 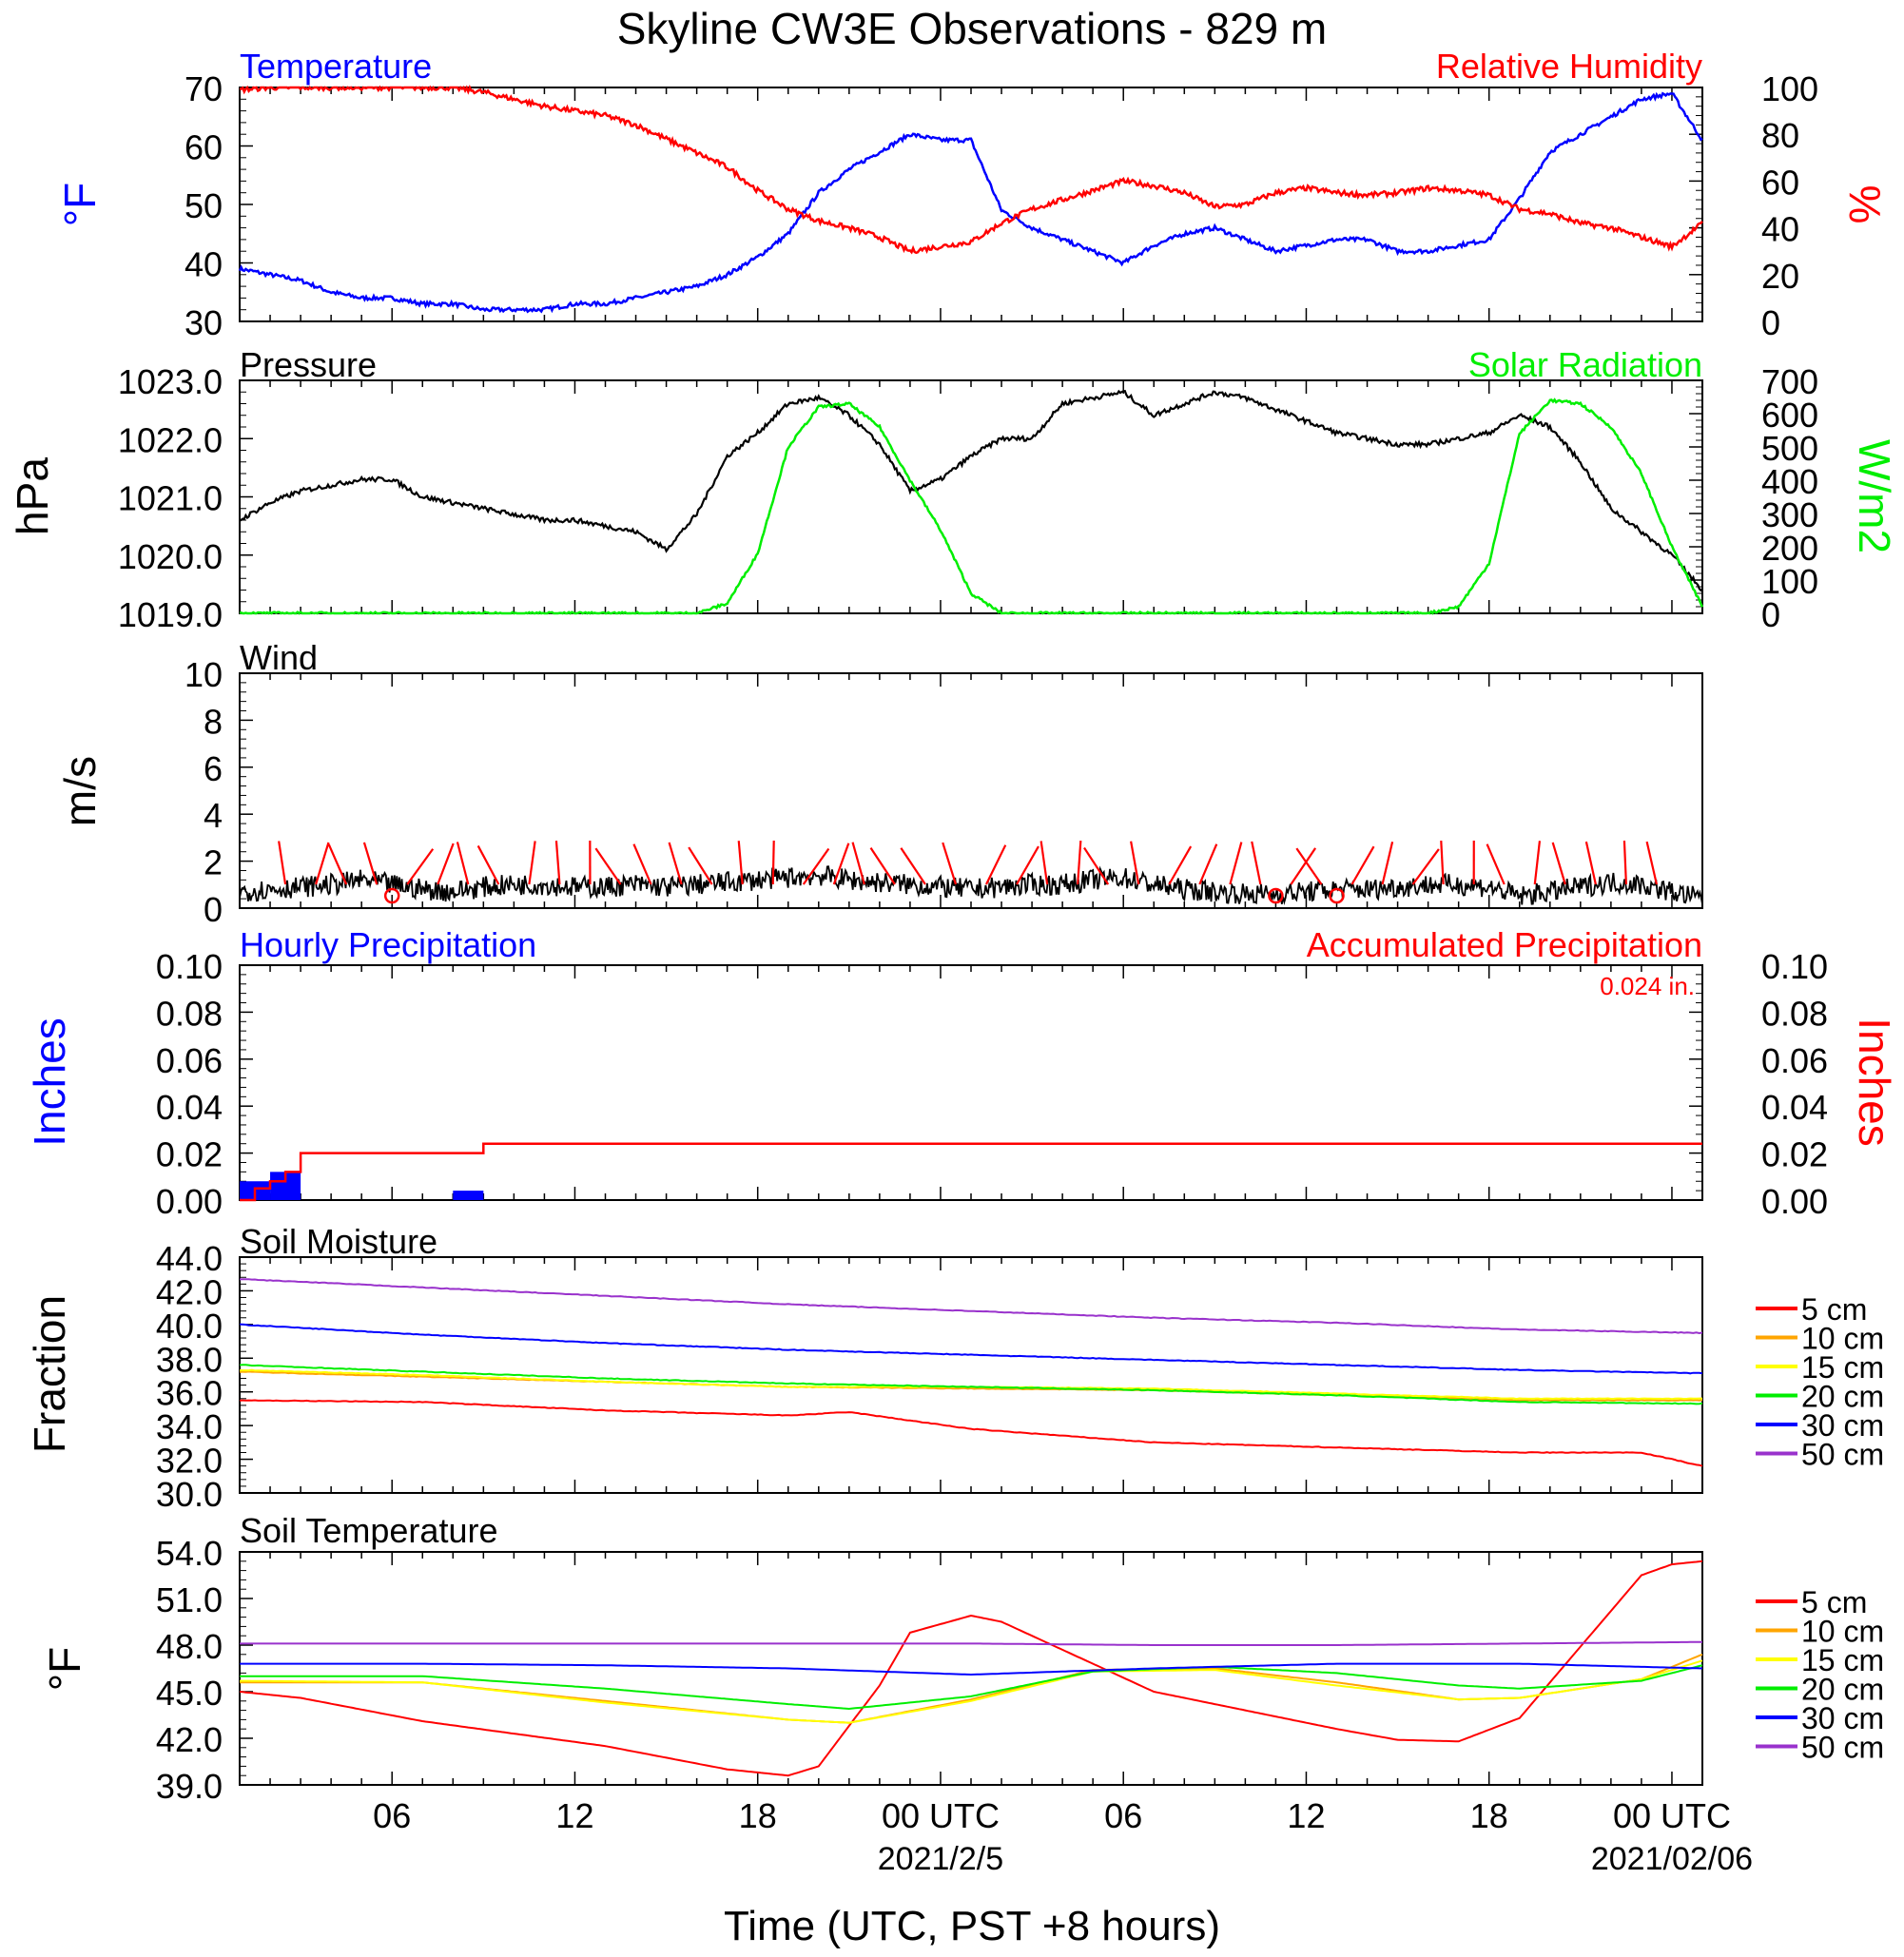 What do you see at coordinates (189, 1693) in the screenshot?
I see `soil-temp-y-tick-label: 45.0` at bounding box center [189, 1693].